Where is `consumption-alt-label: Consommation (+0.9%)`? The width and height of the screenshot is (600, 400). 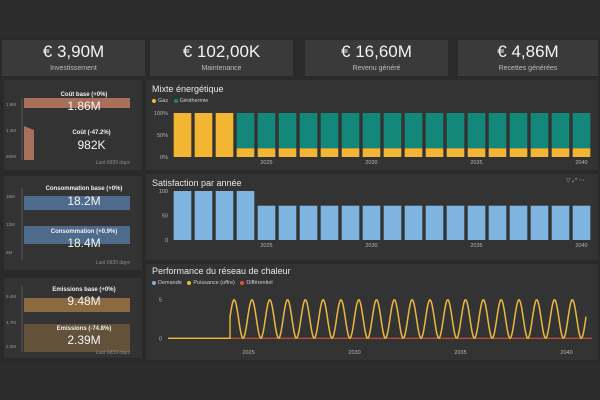
consumption-alt-label: Consommation (+0.9%) is located at coordinates (84, 232).